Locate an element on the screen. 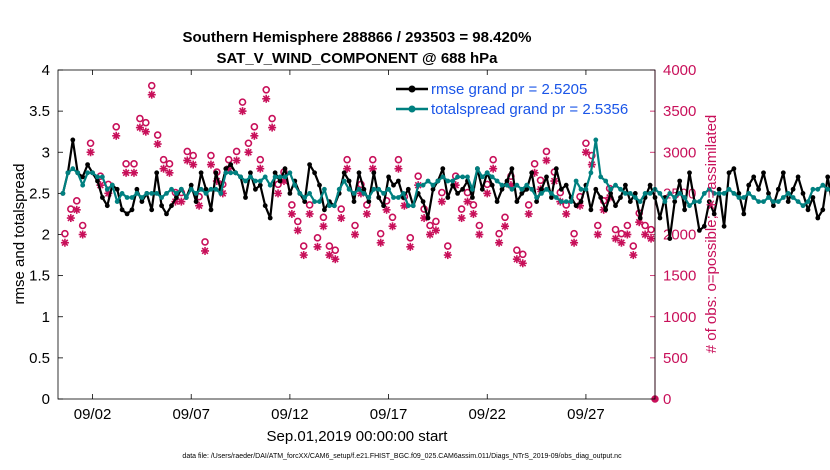 The width and height of the screenshot is (830, 470). y-right-tick-label: 500 is located at coordinates (675, 358).